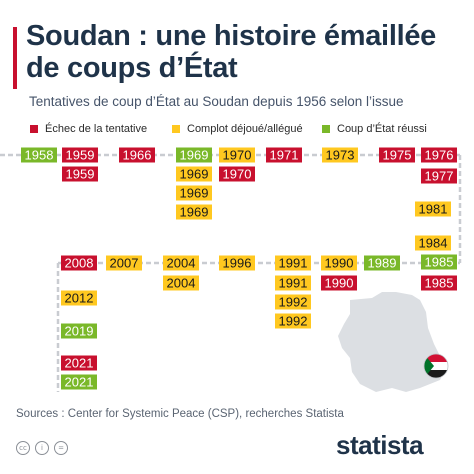  I want to click on event-year-label: 1989, so click(382, 263).